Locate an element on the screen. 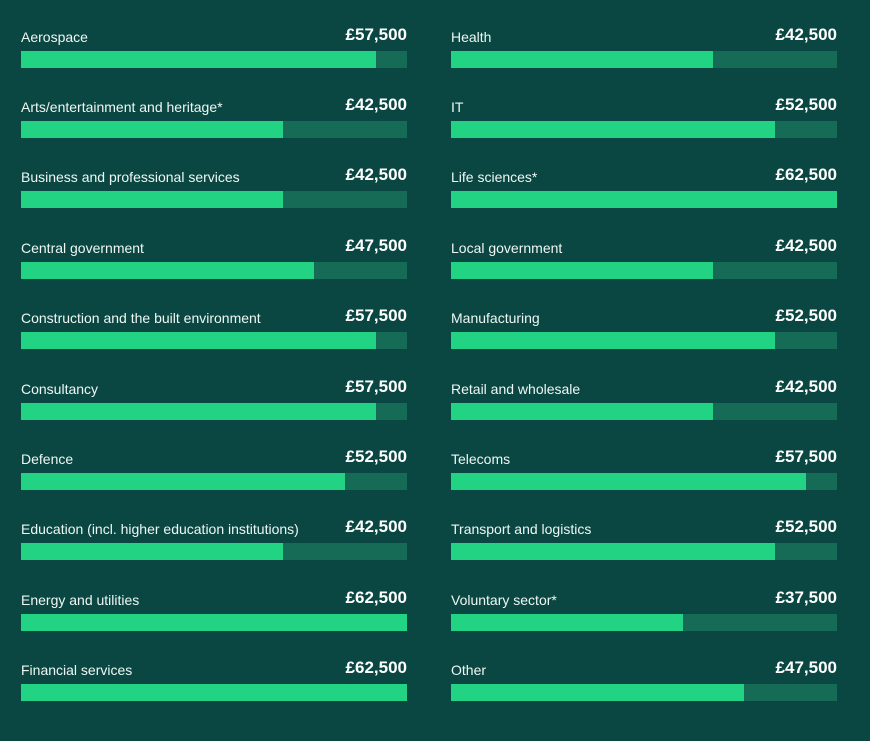 Image resolution: width=870 pixels, height=741 pixels. category-label: Energy and utilities is located at coordinates (80, 600).